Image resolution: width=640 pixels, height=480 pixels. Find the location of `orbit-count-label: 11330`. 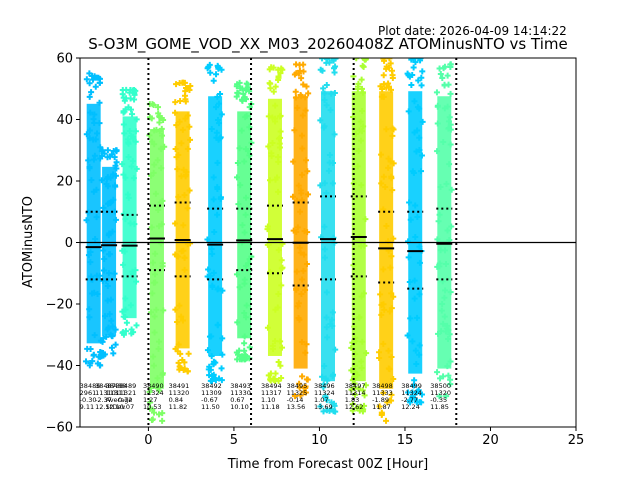

orbit-count-label: 11330 is located at coordinates (240, 393).